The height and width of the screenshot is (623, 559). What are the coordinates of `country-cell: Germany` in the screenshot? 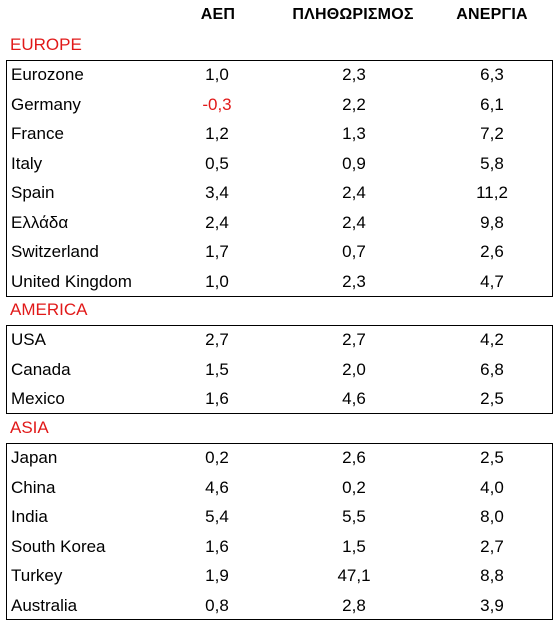 It's located at (46, 104).